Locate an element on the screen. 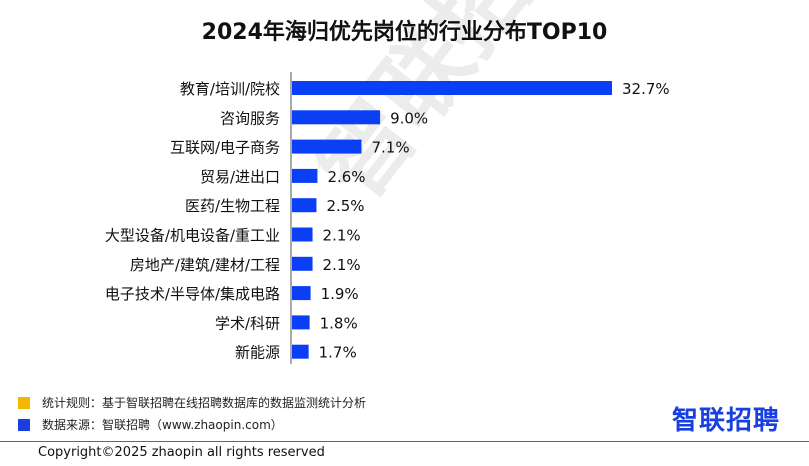  category-label: 学术/科研 is located at coordinates (247, 323).